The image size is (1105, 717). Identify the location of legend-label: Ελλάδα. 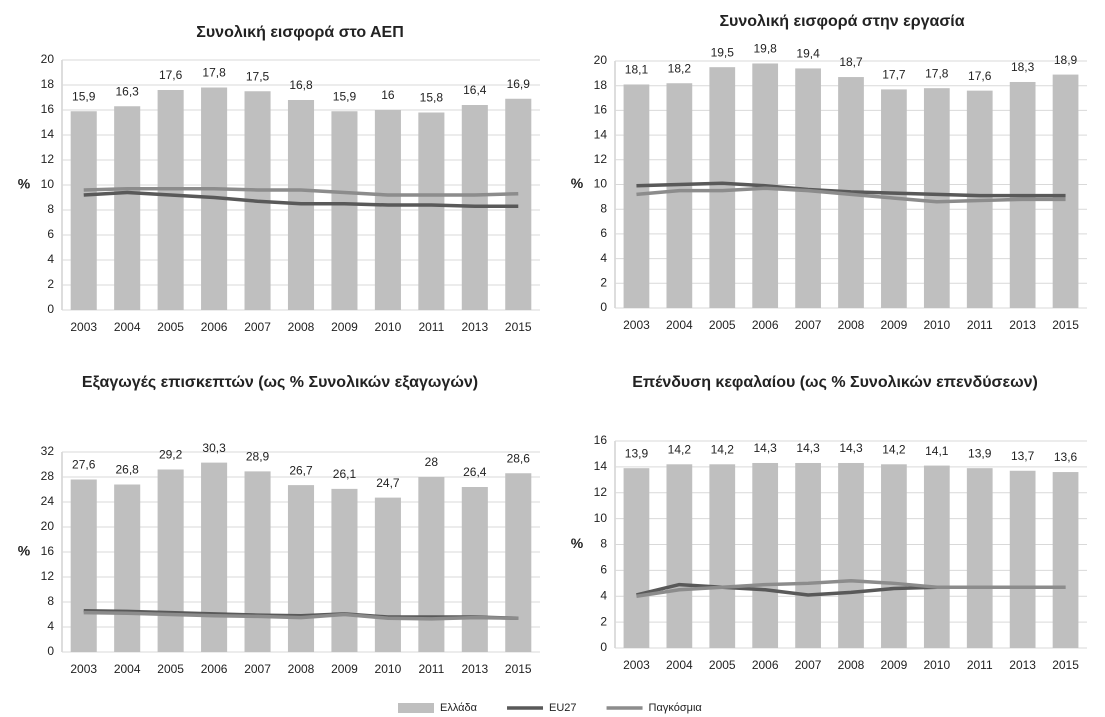
(459, 708).